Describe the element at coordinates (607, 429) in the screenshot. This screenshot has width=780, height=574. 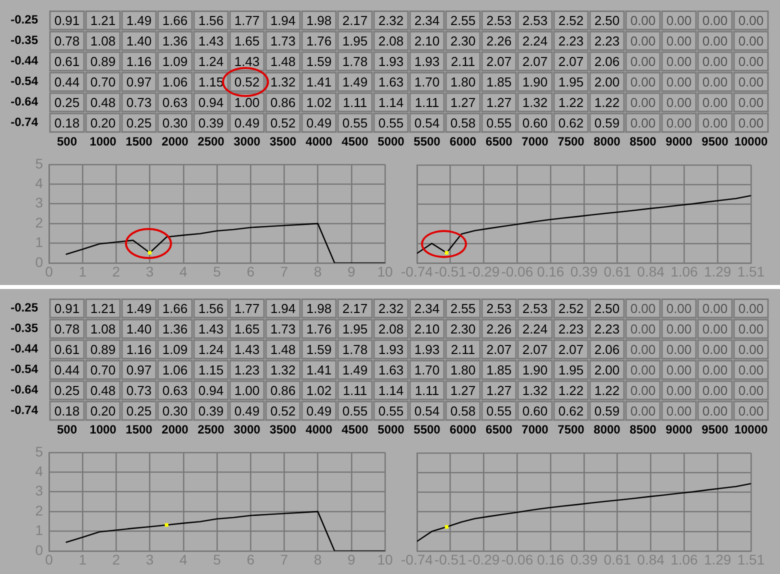
I see `x-tick-label: 8000` at that location.